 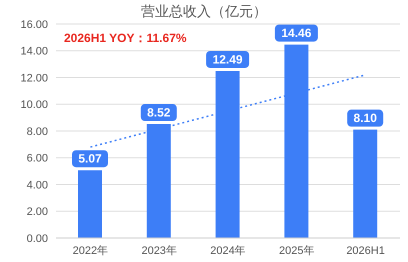 I want to click on chart-title: 营业总收入（亿元）, so click(x=204, y=11).